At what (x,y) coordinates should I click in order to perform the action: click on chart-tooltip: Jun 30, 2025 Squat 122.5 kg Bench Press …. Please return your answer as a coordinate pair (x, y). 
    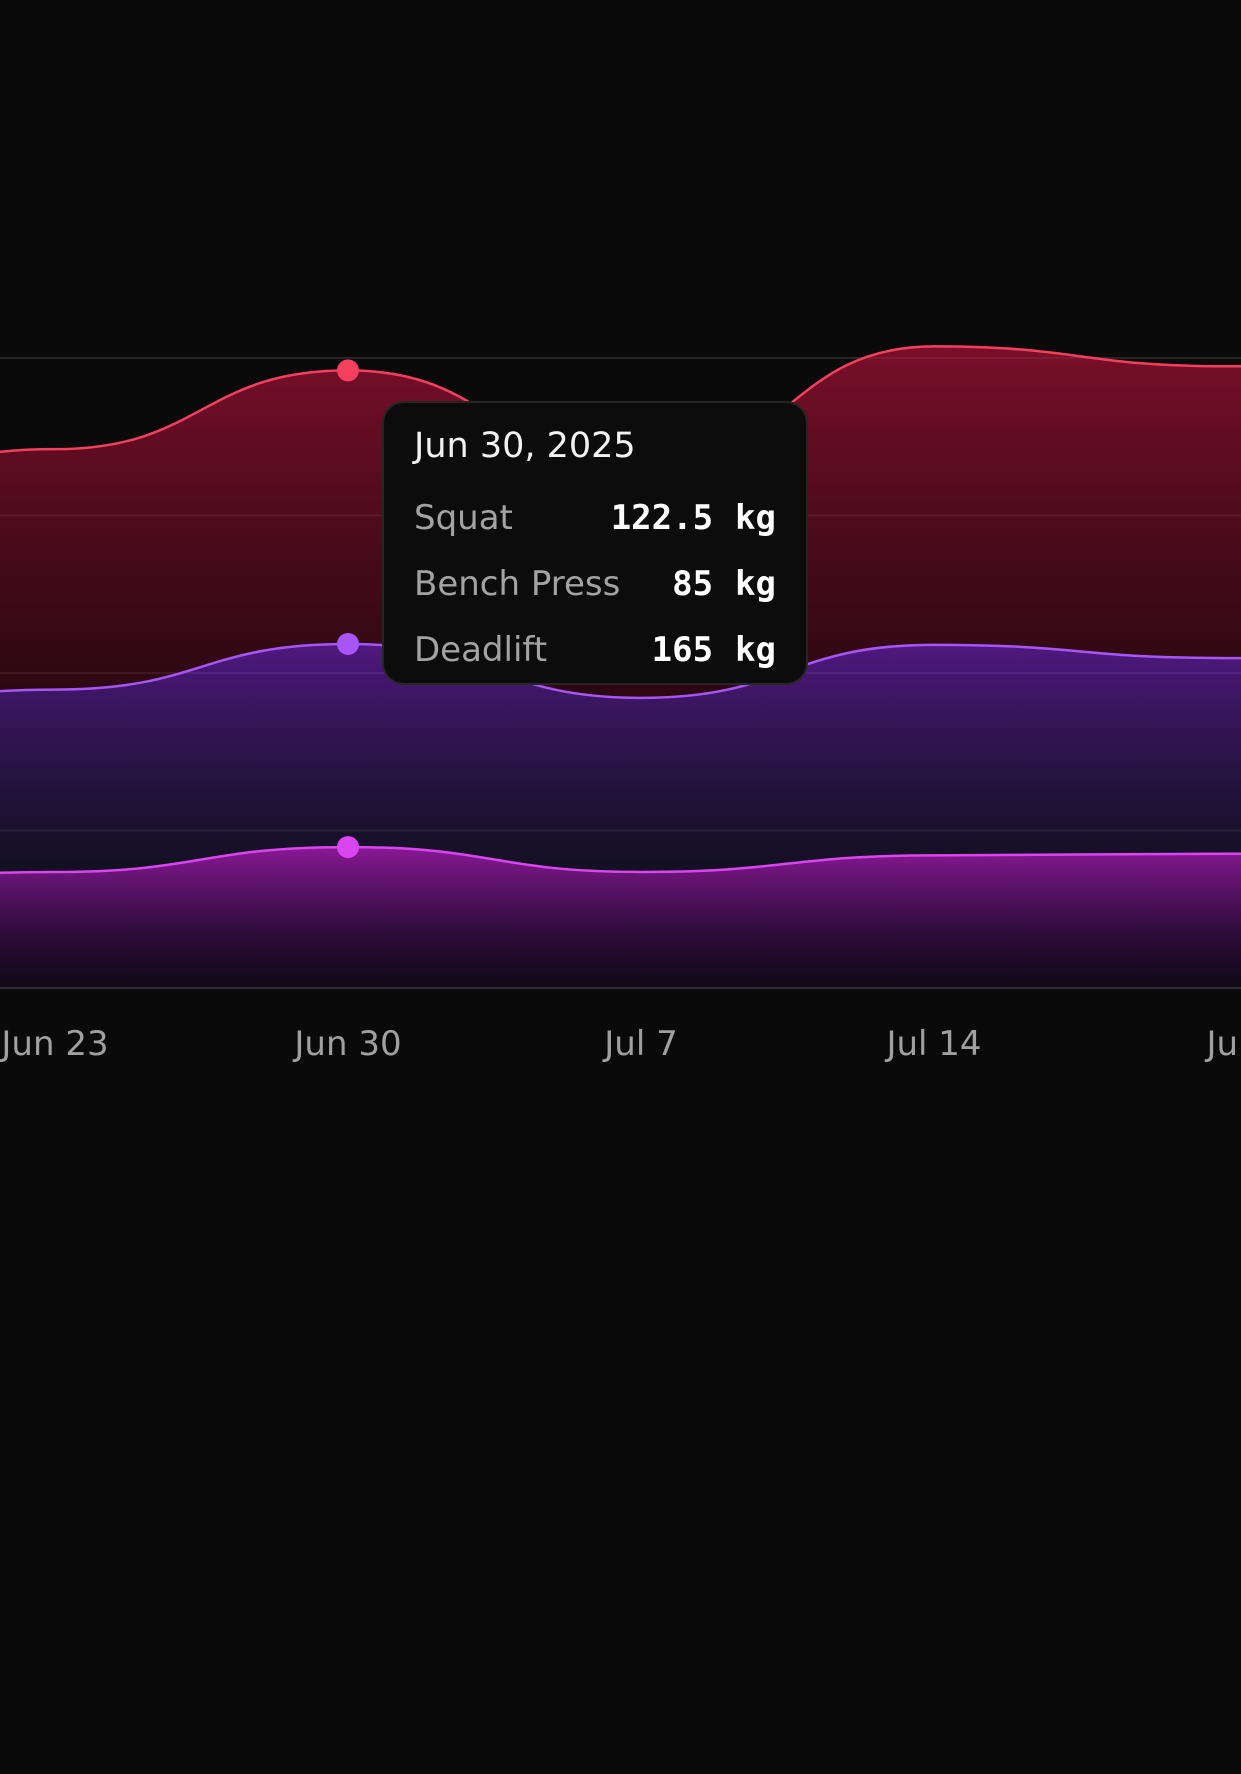
    Looking at the image, I should click on (595, 543).